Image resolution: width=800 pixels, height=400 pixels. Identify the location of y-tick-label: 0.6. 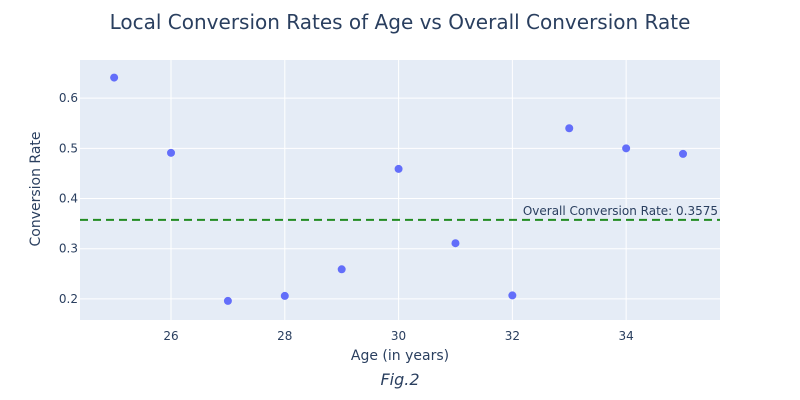
(68, 98).